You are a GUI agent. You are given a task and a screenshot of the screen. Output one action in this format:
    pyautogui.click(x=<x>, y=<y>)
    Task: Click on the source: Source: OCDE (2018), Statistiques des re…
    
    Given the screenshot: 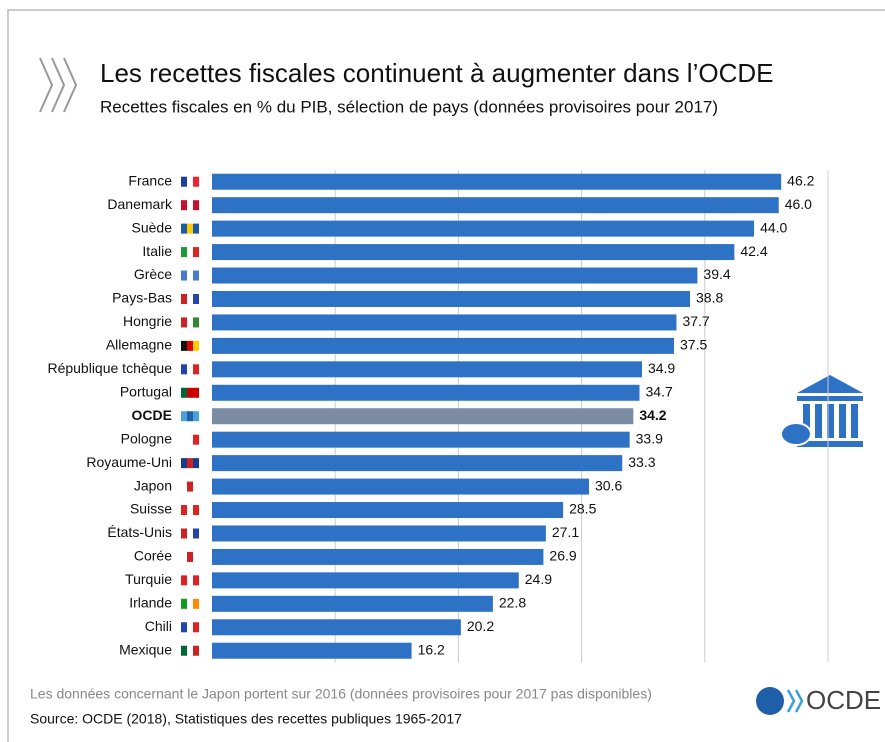 What is the action you would take?
    pyautogui.click(x=246, y=719)
    